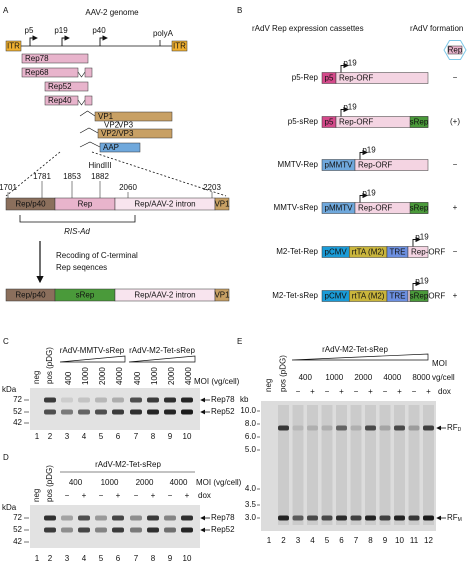 This screenshot has width=474, height=567. Describe the element at coordinates (60, 86) in the screenshot. I see `transcript-label: Rep52` at that location.